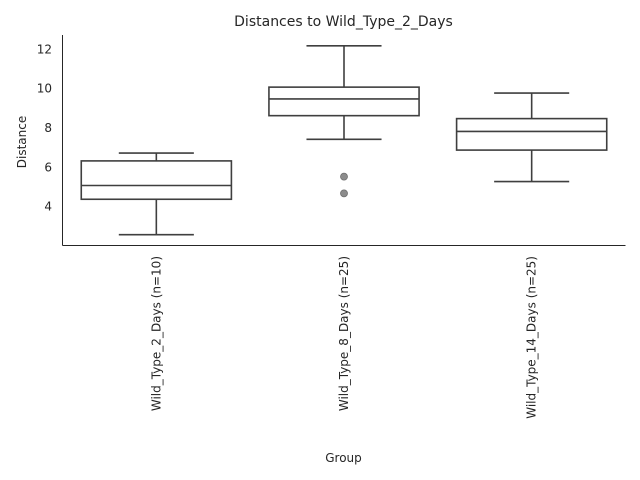 This screenshot has height=480, width=640. I want to click on x-tick-label: Wild_Type_14_Days (n=25), so click(532, 337).